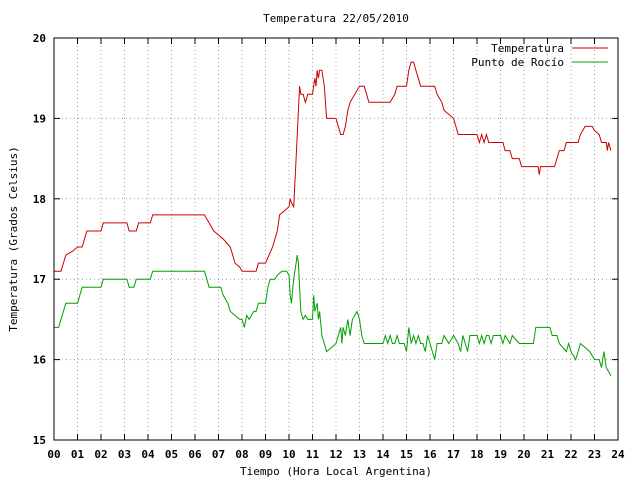 The height and width of the screenshot is (480, 640). What do you see at coordinates (100, 454) in the screenshot?
I see `x-tick-label-02: 02` at bounding box center [100, 454].